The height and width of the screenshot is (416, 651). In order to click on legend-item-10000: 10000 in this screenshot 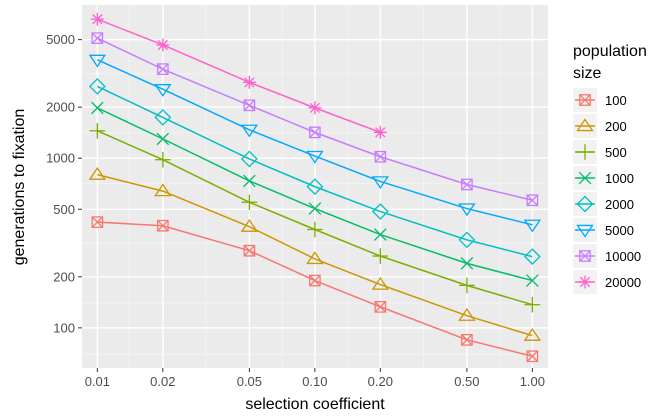, I will do `click(607, 256)`.